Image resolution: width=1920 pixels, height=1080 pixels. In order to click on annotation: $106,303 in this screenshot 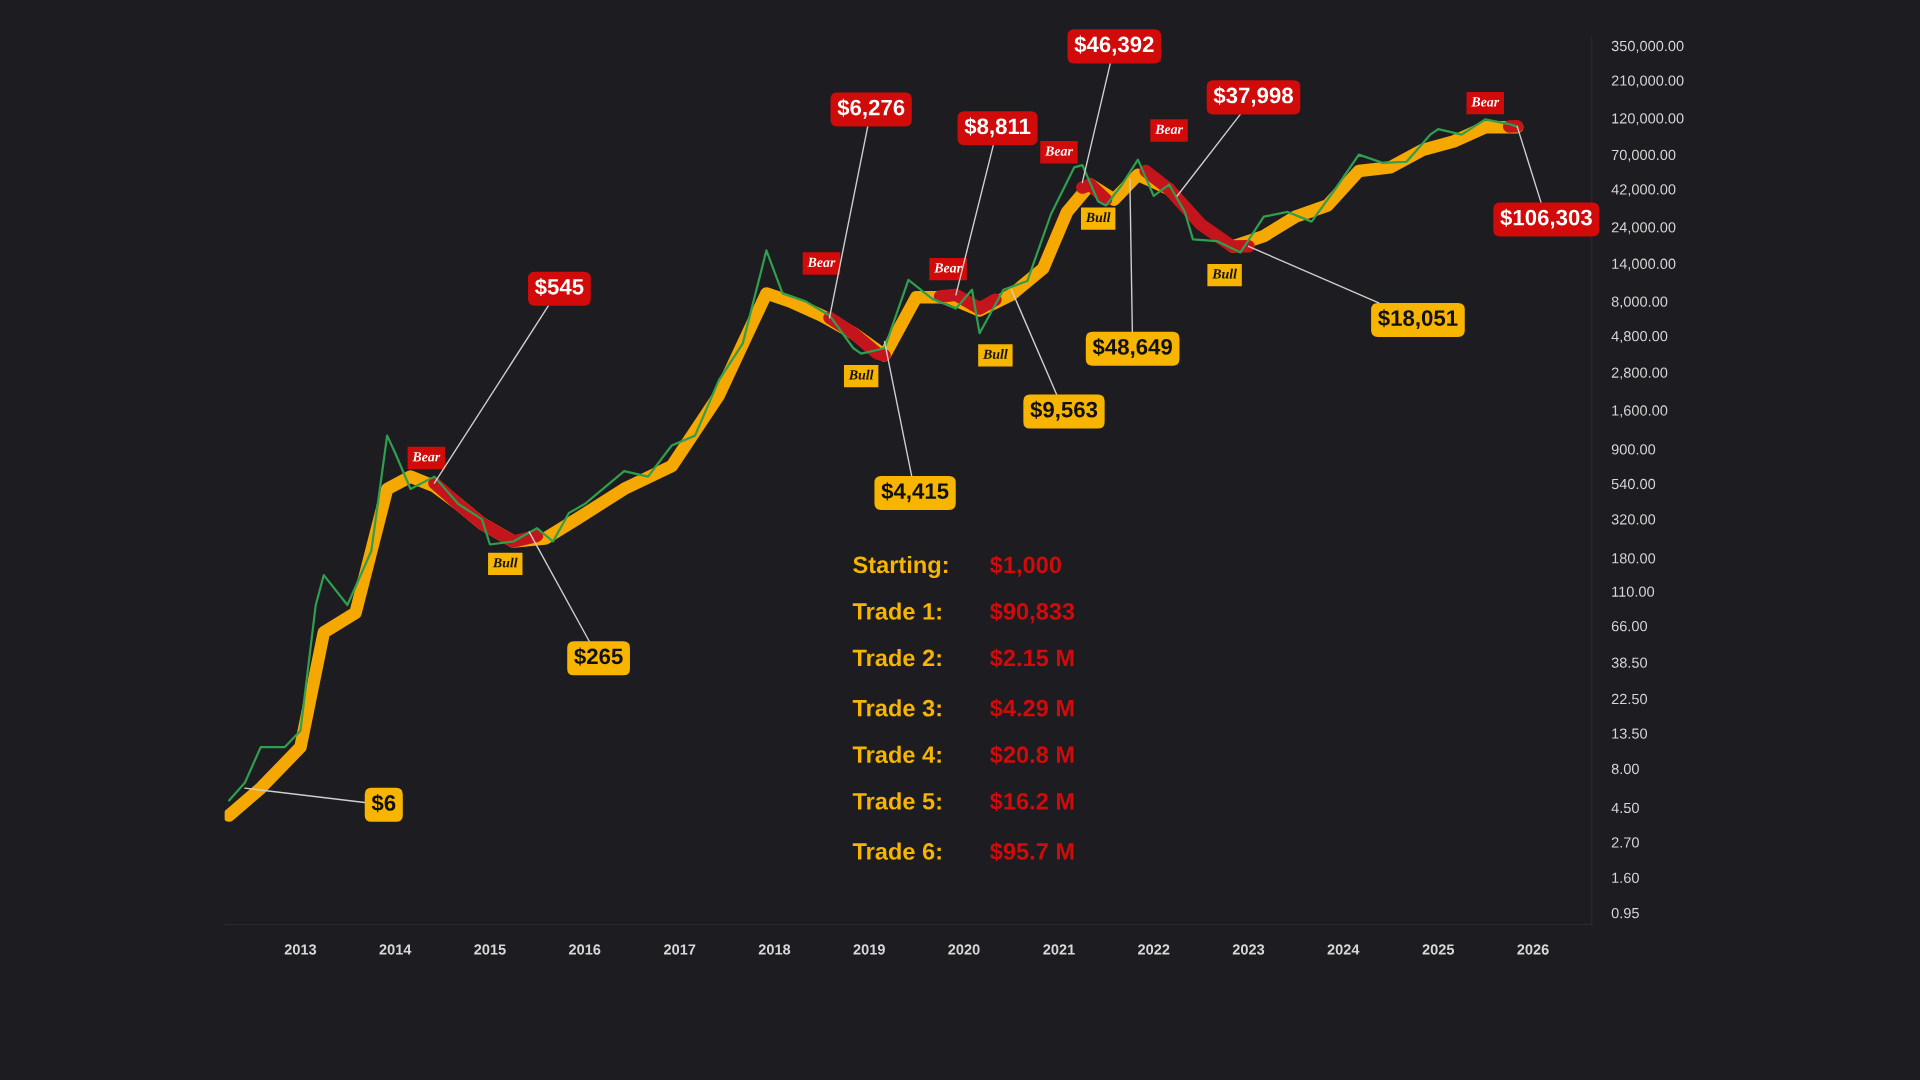, I will do `click(1546, 218)`.